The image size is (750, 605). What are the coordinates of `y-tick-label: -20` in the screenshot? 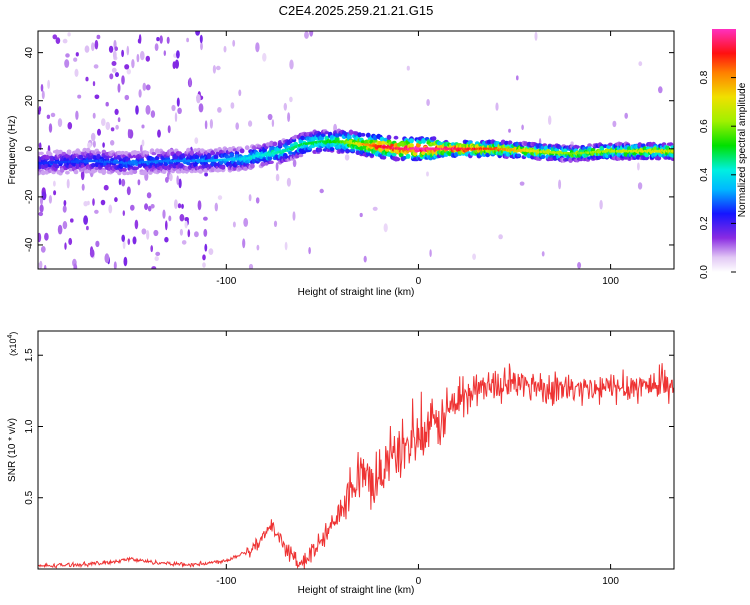 It's located at (29, 196).